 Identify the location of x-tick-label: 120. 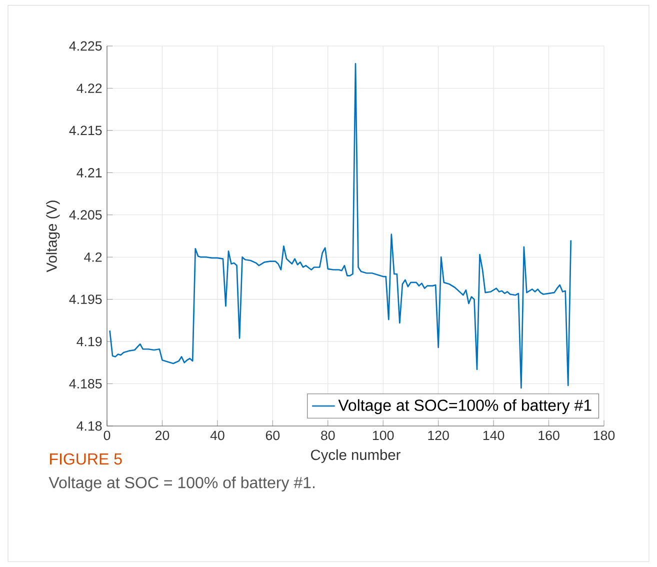
(438, 435).